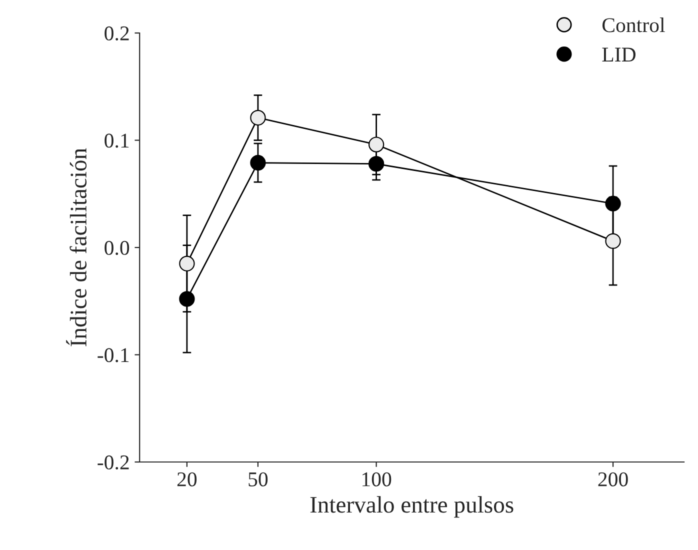 This screenshot has height=550, width=698. Describe the element at coordinates (619, 55) in the screenshot. I see `legend-label: LID` at that location.